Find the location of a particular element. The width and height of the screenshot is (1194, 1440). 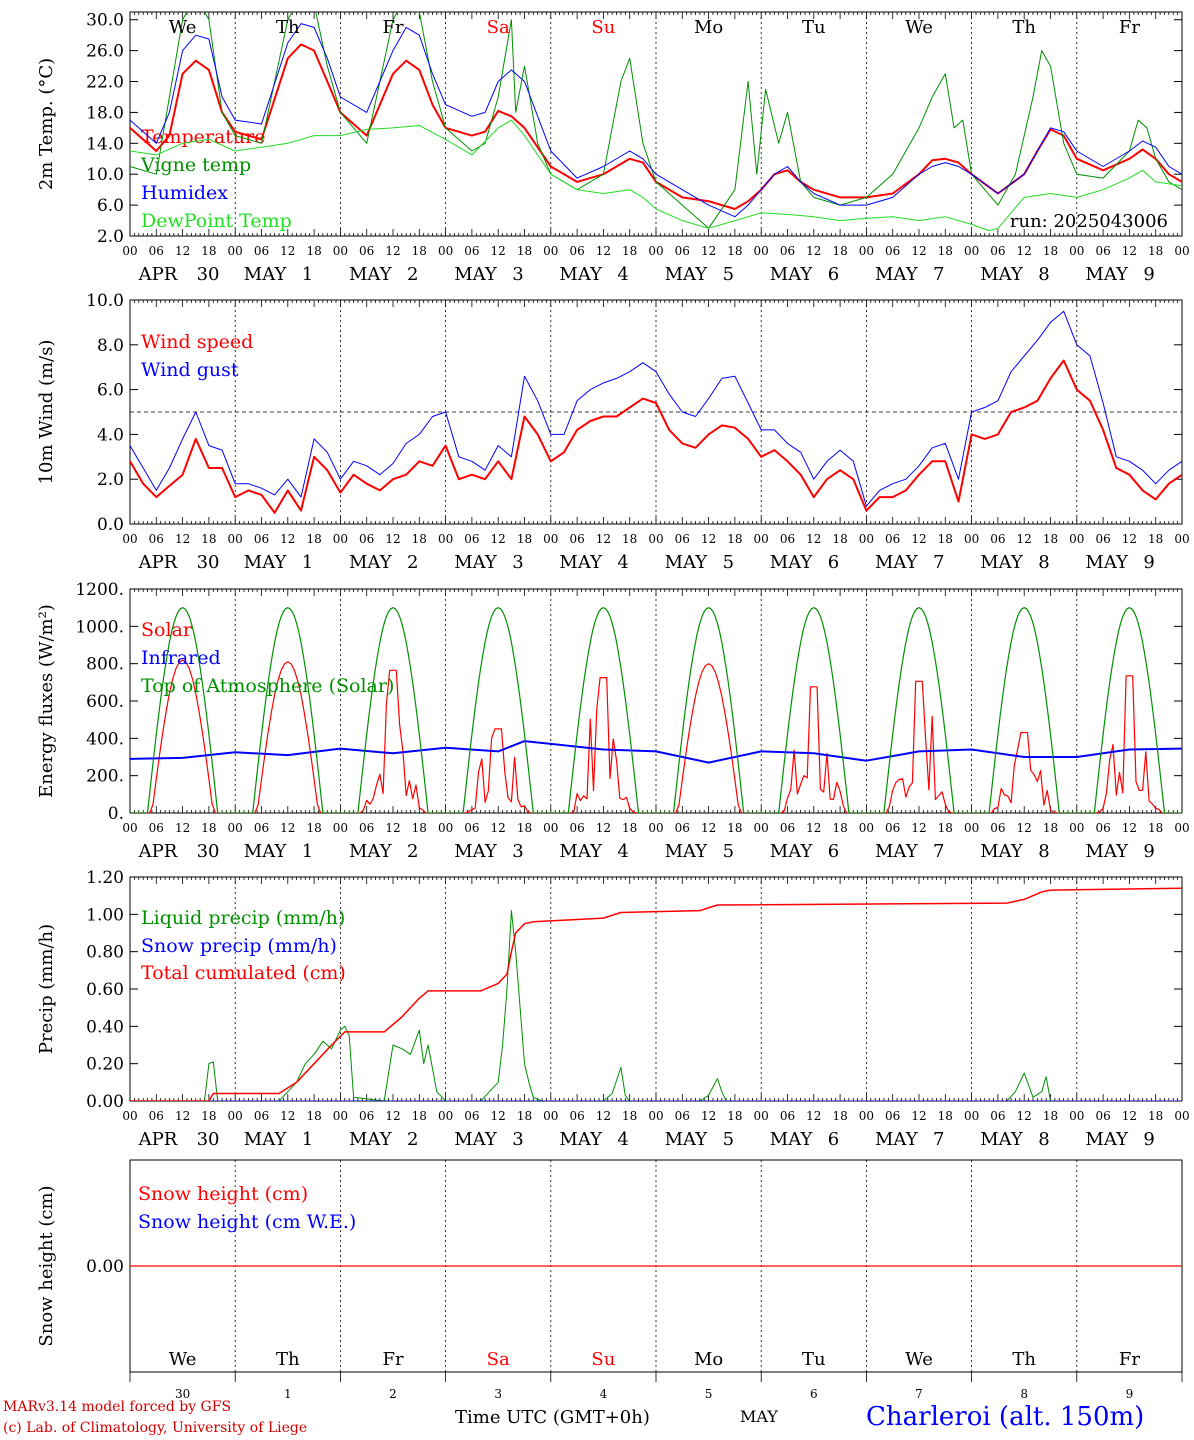

y-tick-label: 600. is located at coordinates (105, 702).